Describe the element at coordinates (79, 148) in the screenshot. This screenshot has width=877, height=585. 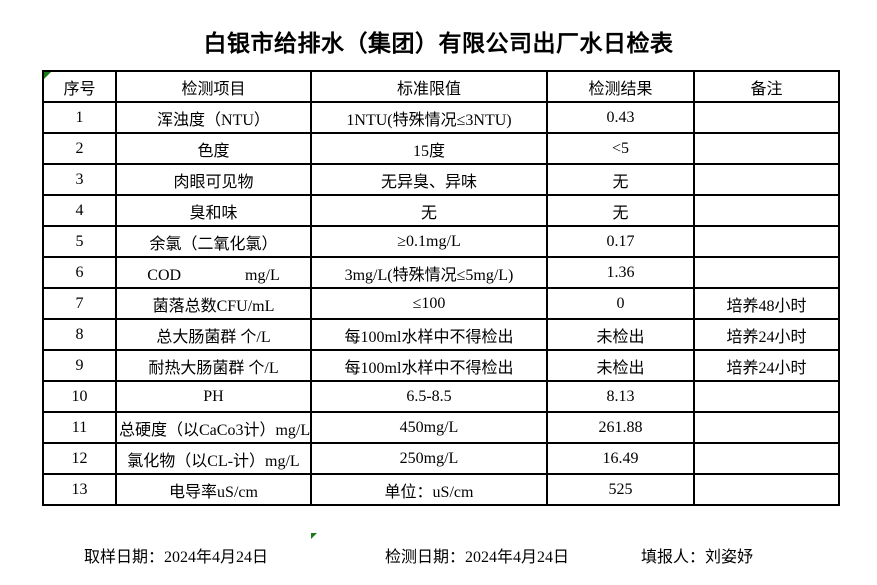
I see `cell-seq: 2` at that location.